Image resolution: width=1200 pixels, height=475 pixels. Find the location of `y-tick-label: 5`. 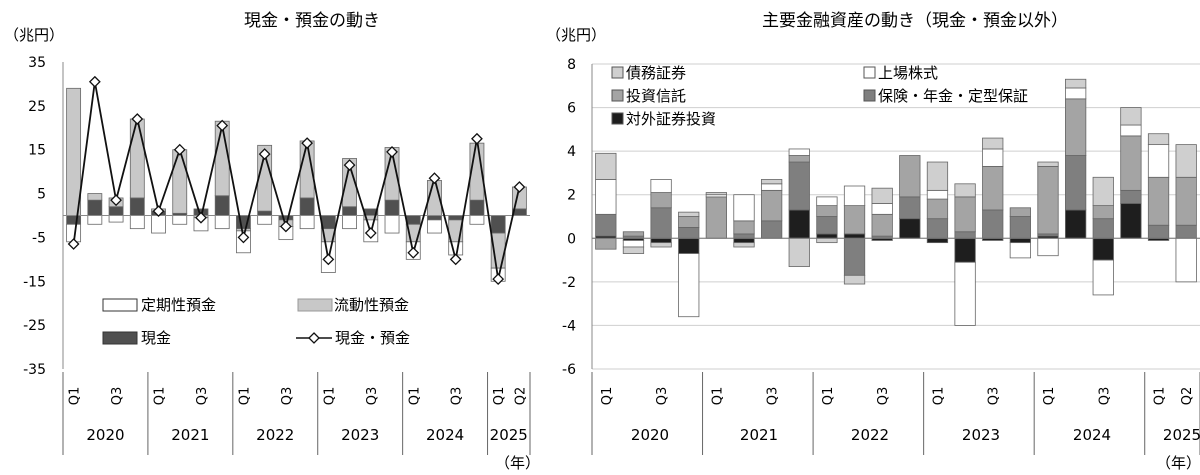

y-tick-label: 5 is located at coordinates (41, 195).